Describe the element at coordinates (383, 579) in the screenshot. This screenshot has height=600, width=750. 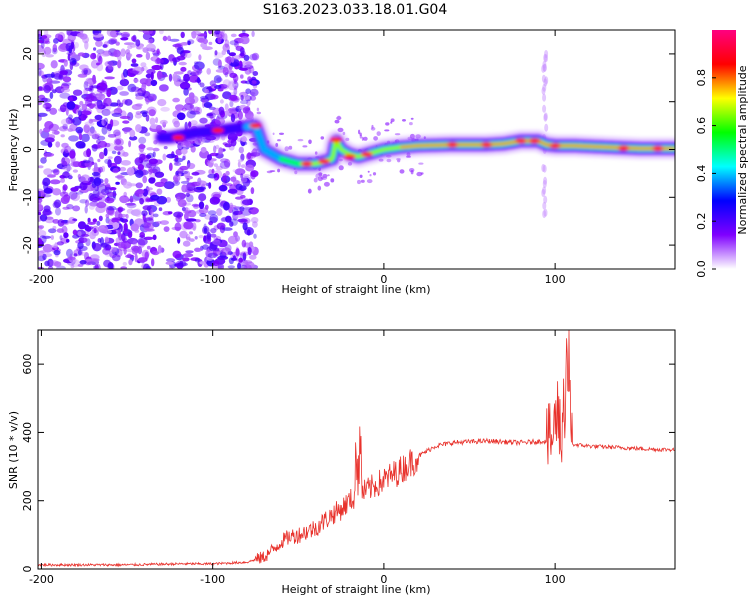
I see `x-tick-label: 0` at that location.